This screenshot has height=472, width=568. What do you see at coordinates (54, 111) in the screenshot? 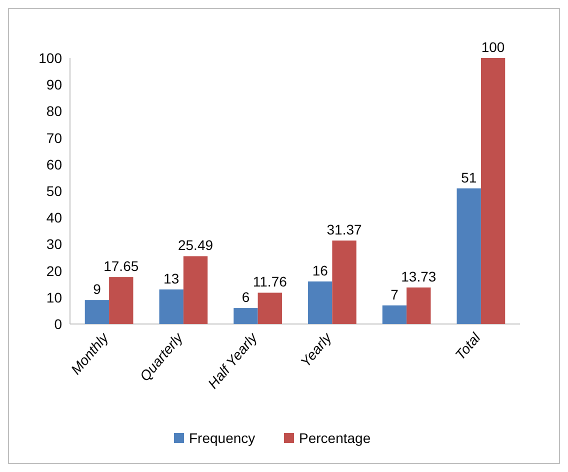
I see `y-tick-label: 80` at bounding box center [54, 111].